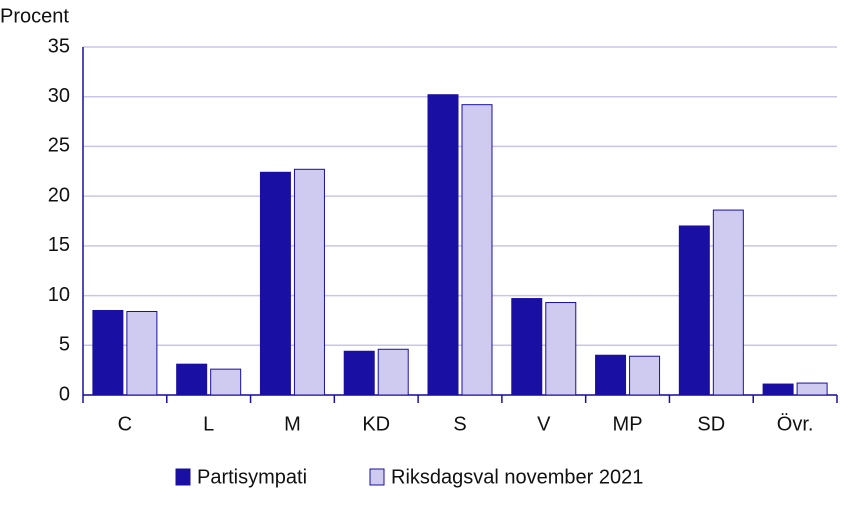 The height and width of the screenshot is (511, 858). Describe the element at coordinates (34, 16) in the screenshot. I see `y-axis-label: Procent` at that location.